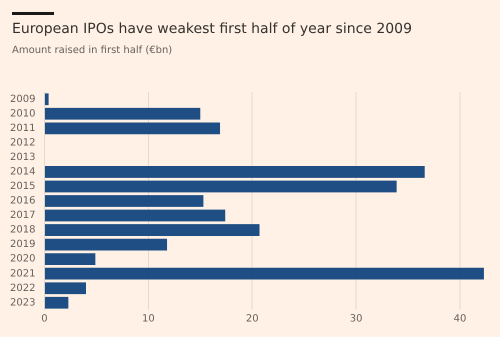 Image resolution: width=500 pixels, height=337 pixels. I want to click on y-tick-label: 2022, so click(23, 288).